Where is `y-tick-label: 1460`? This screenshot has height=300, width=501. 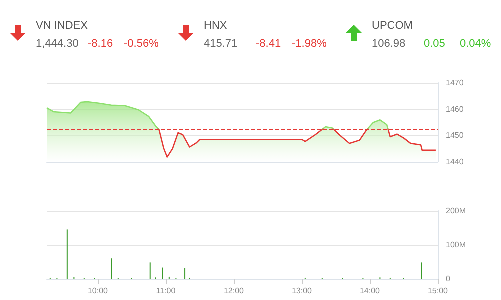
y-tick-label: 1460 is located at coordinates (455, 109).